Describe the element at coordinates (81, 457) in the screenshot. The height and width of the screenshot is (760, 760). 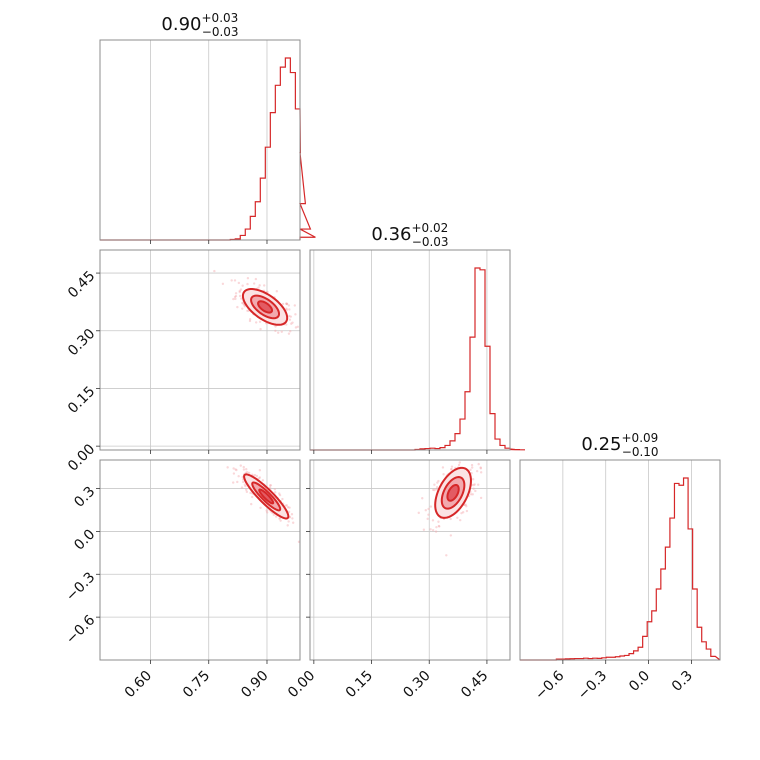
I see `y-tick-label: 0.00` at that location.